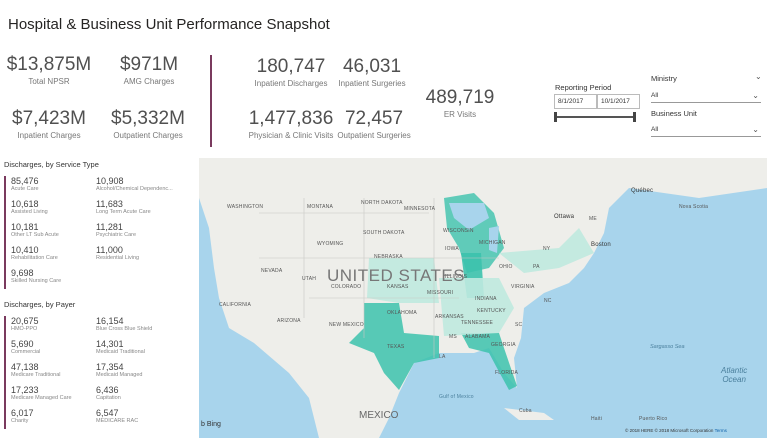 This screenshot has height=440, width=768. What do you see at coordinates (706, 96) in the screenshot?
I see `ministry-dropdown: All ⌄` at bounding box center [706, 96].